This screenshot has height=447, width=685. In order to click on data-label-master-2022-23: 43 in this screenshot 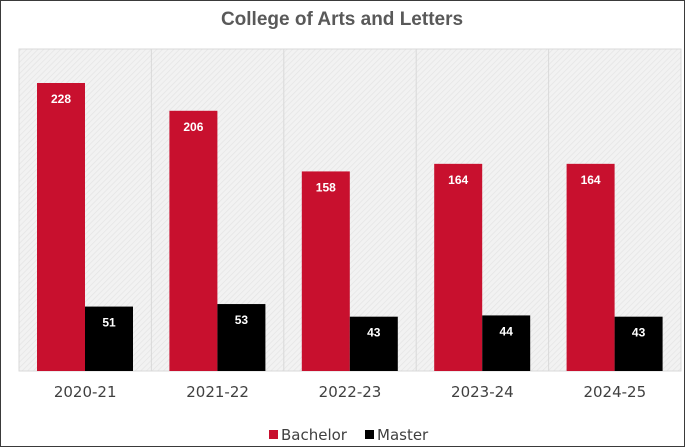, I will do `click(374, 333)`.